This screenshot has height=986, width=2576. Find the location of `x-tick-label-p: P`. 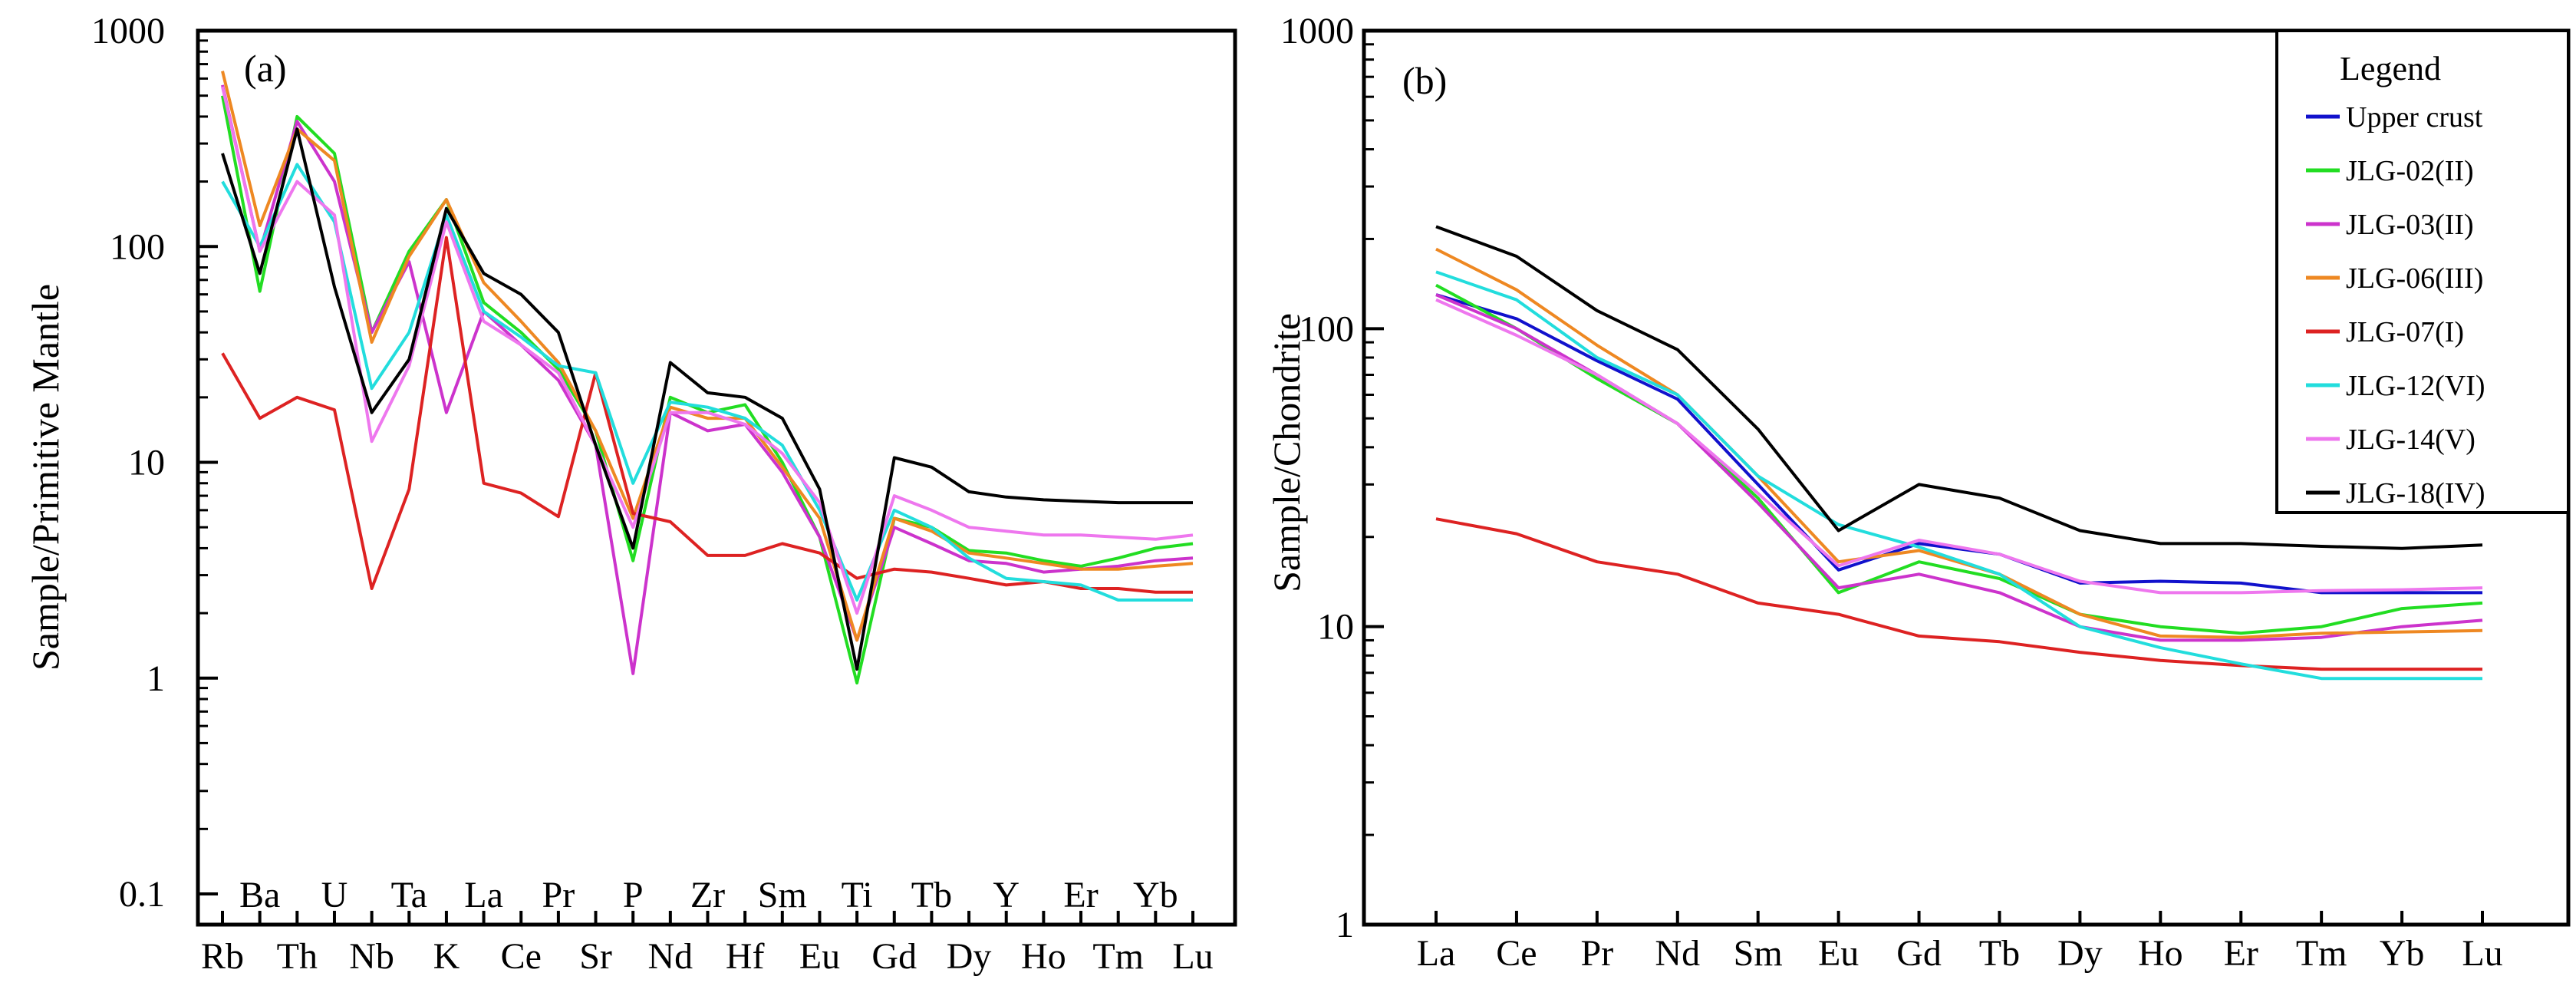

x-tick-label-p: P is located at coordinates (633, 895).